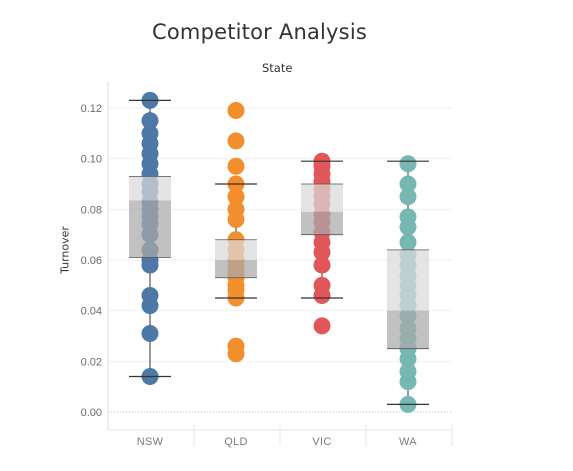 The height and width of the screenshot is (471, 573). I want to click on y-tick-label: 0.04, so click(91, 312).